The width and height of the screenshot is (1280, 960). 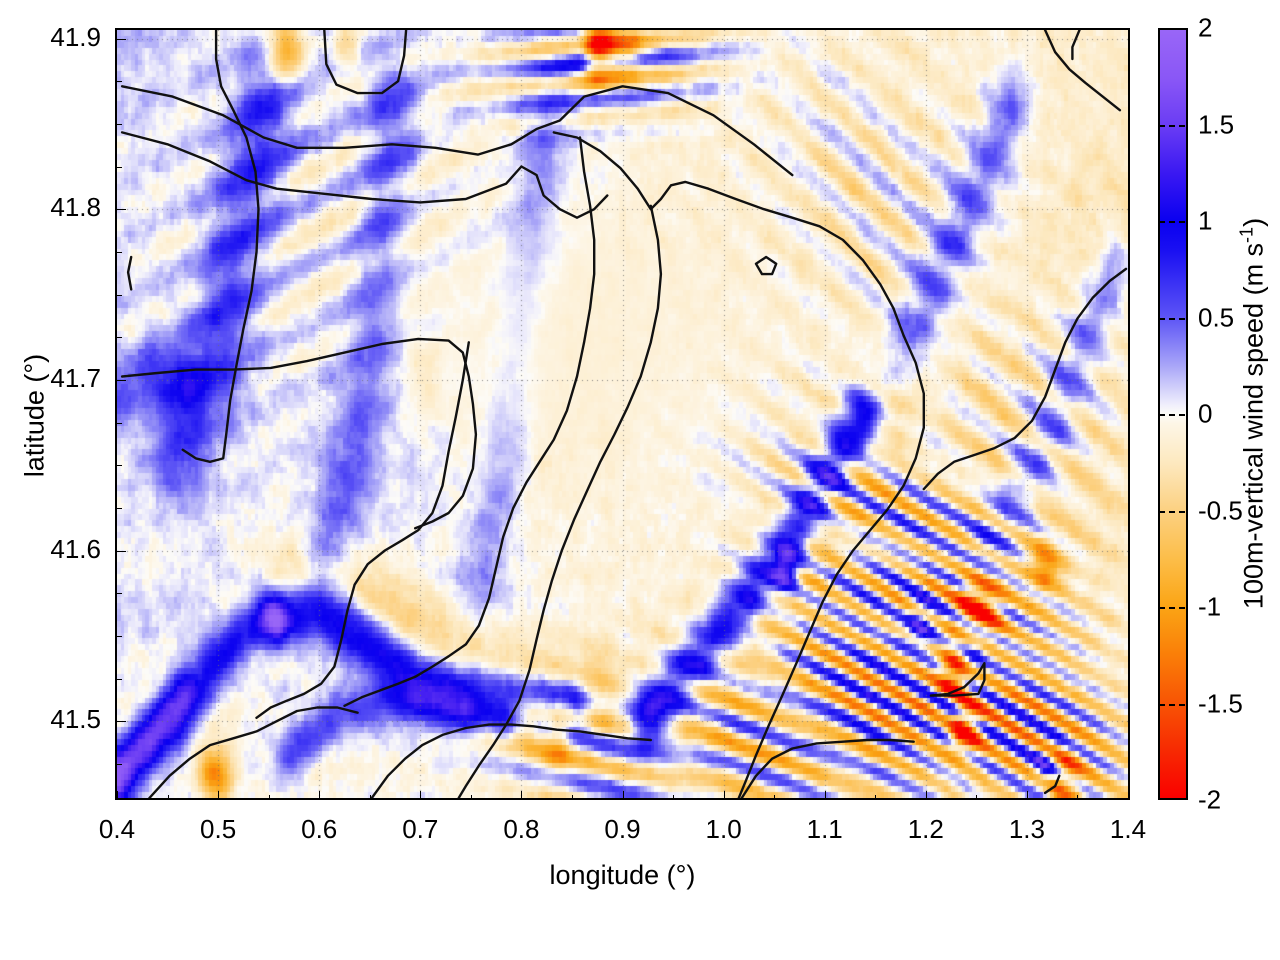 What do you see at coordinates (75, 36) in the screenshot?
I see `yaxis-tick-label: 41.9` at bounding box center [75, 36].